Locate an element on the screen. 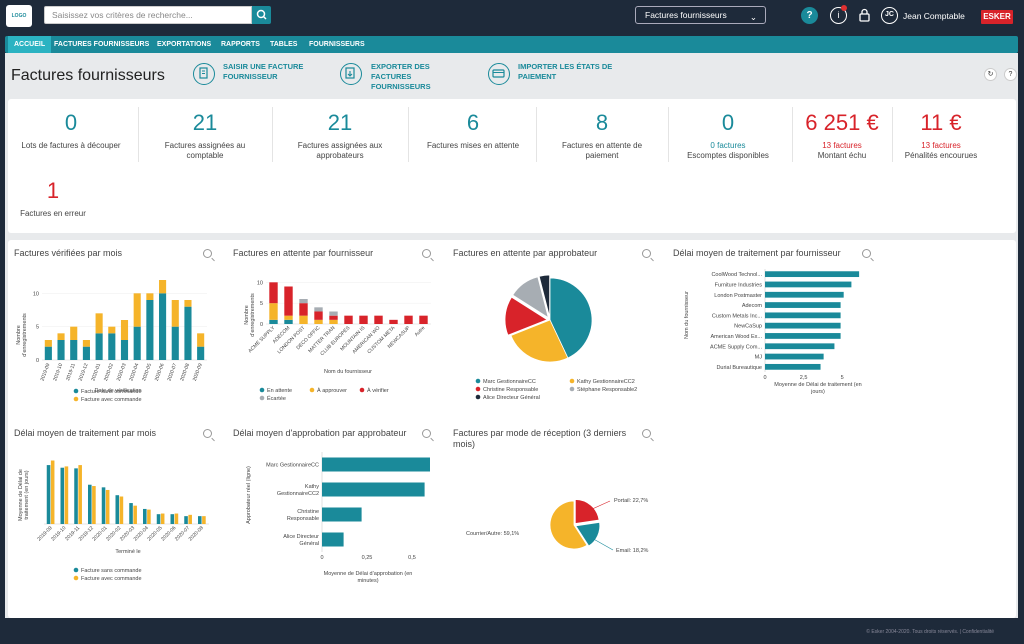 This screenshot has height=644, width=1024. help-small-icon: ? is located at coordinates (1010, 74).